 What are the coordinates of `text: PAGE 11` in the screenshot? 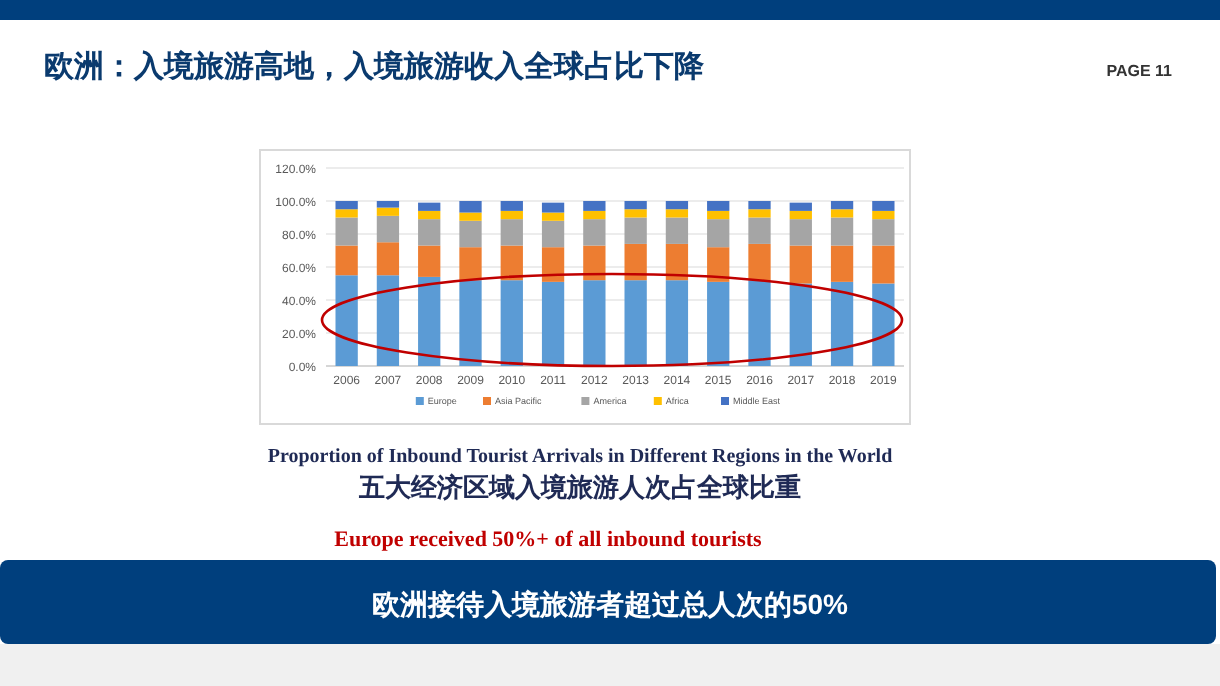 It's located at (1140, 71).